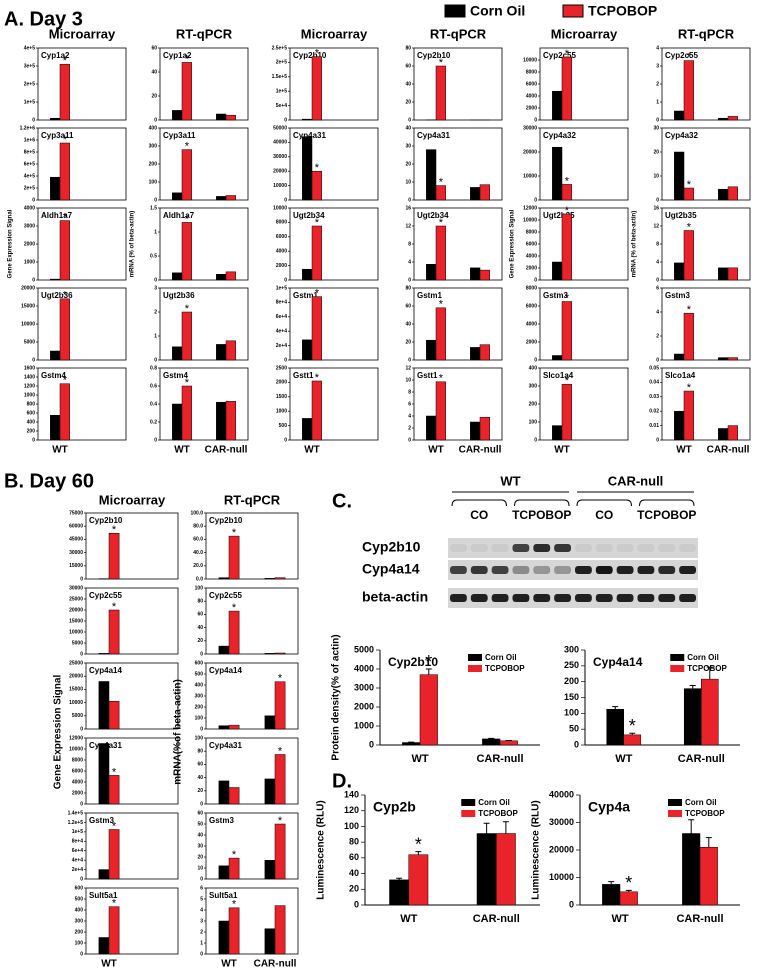 The height and width of the screenshot is (979, 760). What do you see at coordinates (198, 553) in the screenshot?
I see `y-tick-label: 40.0` at bounding box center [198, 553].